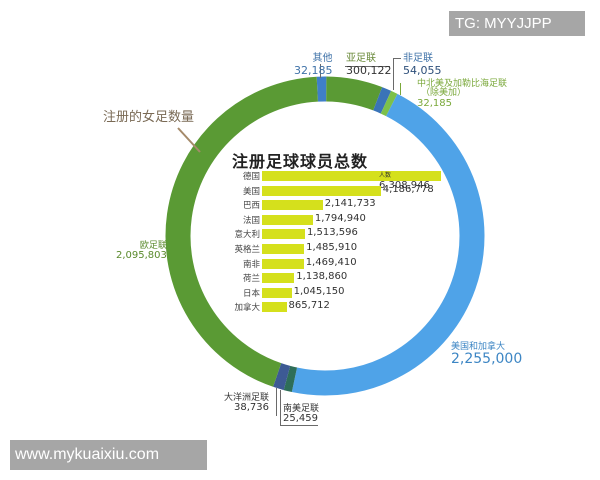  I want to click on bar-category-label: 加拿大, so click(247, 308).